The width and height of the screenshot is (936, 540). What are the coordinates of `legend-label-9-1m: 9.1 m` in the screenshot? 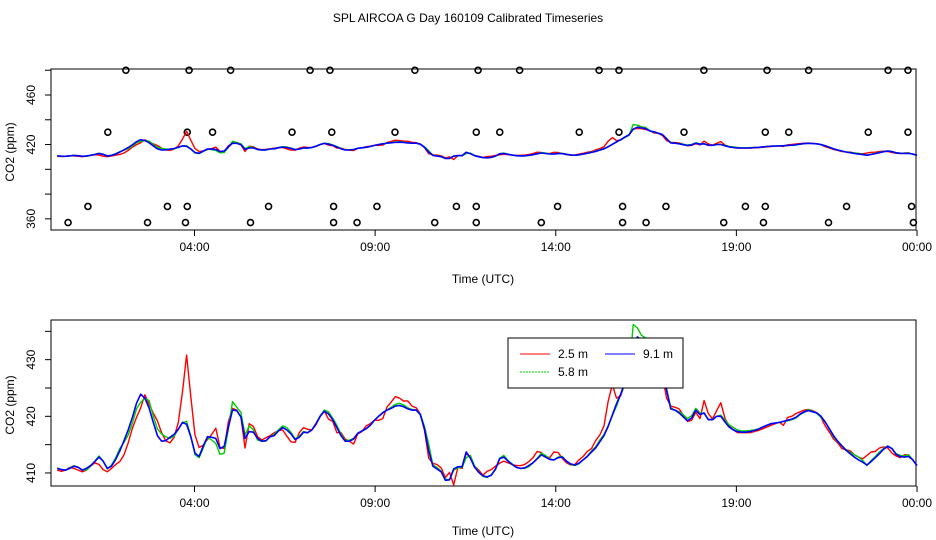 It's located at (658, 354).